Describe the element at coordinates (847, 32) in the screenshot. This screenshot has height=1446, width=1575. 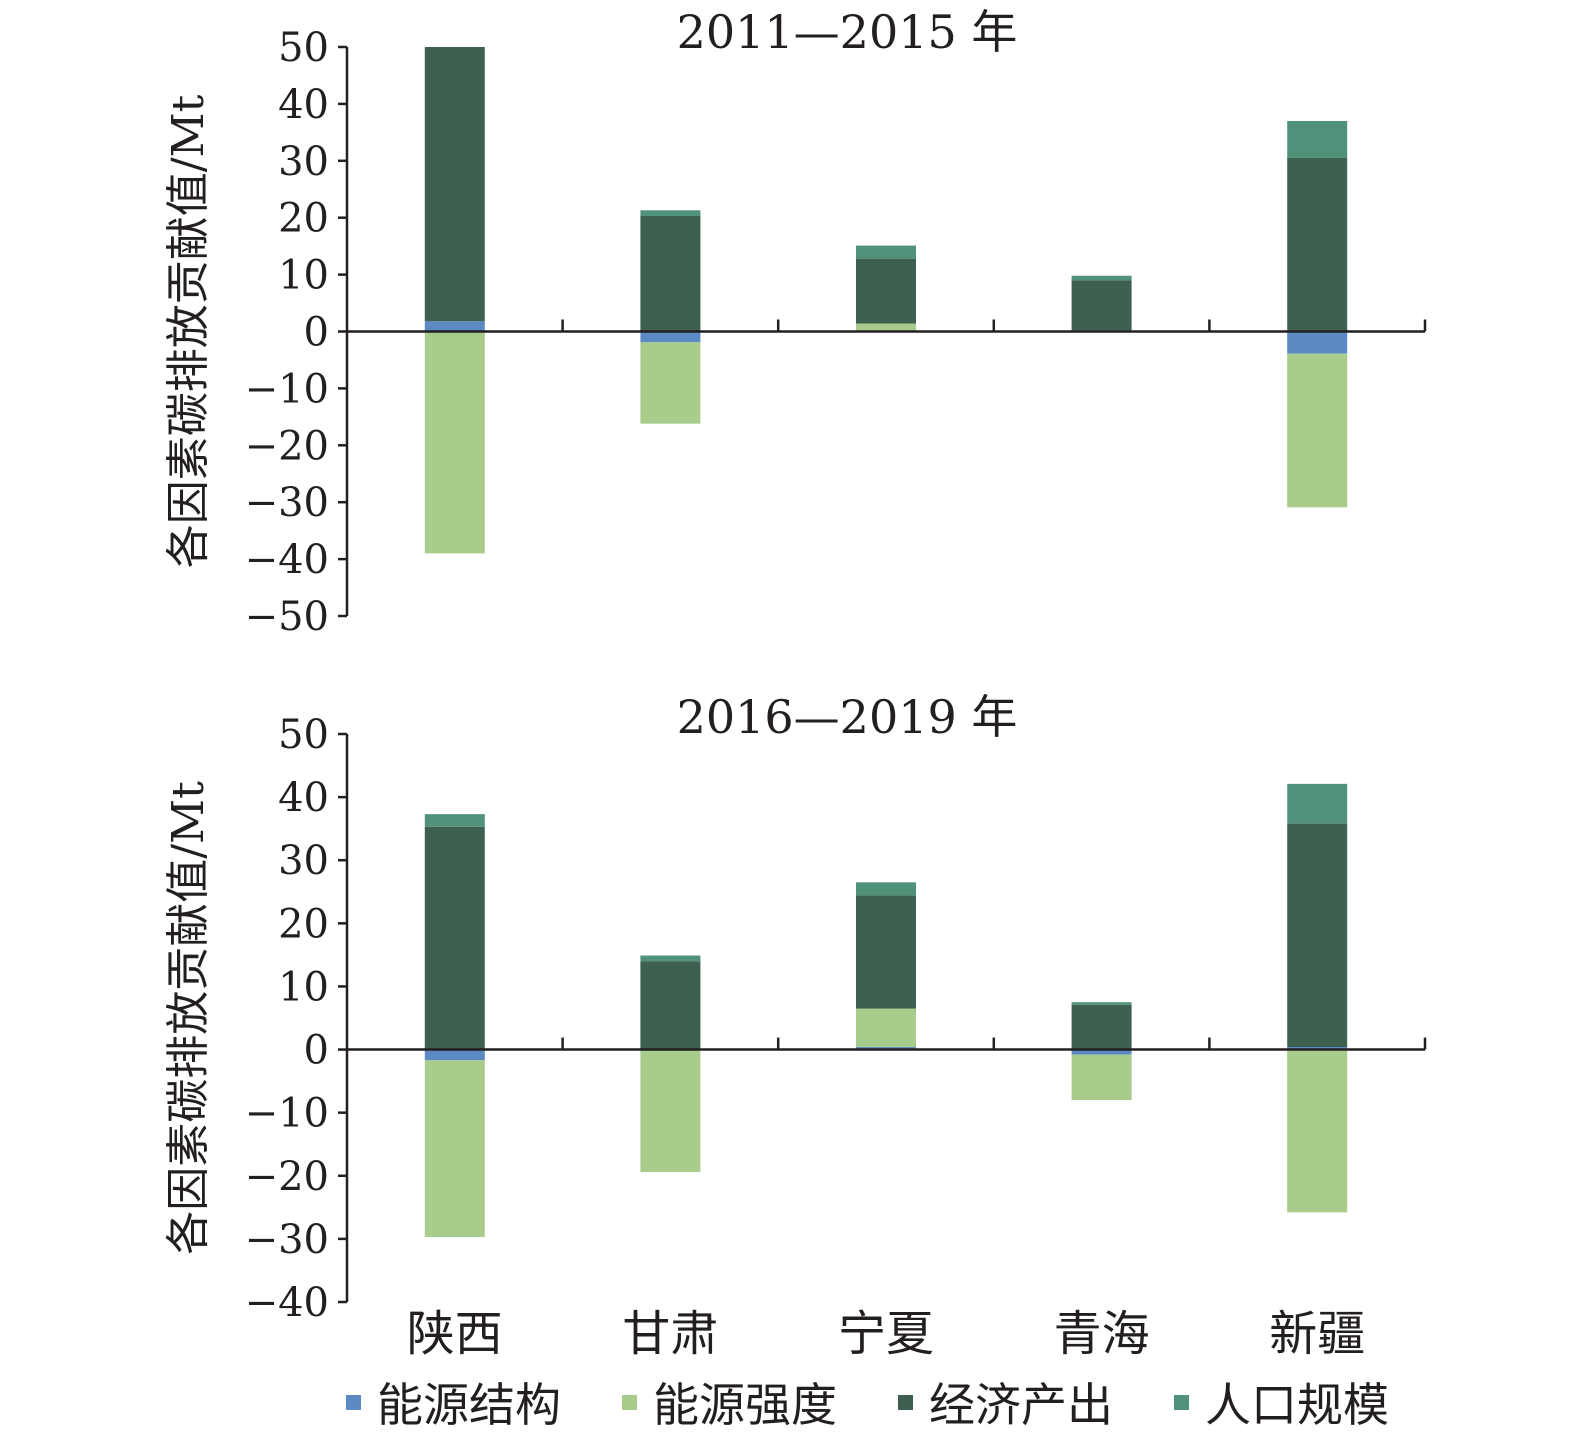
I see `chart-title: 2011—2015 年` at that location.